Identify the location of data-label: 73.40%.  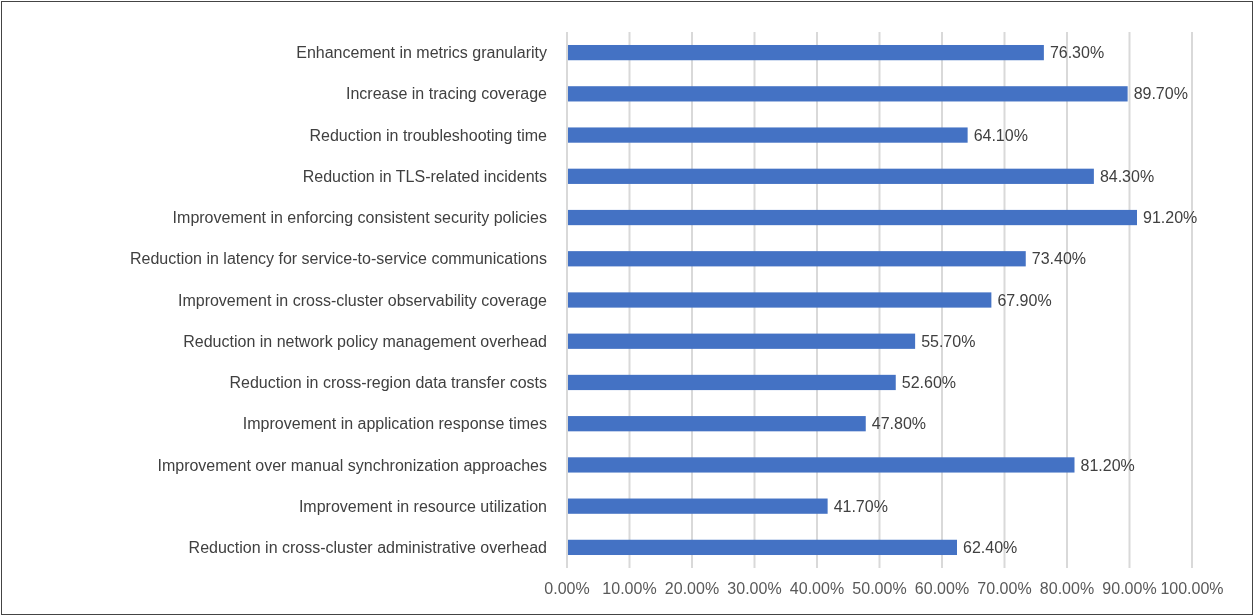
(1059, 259).